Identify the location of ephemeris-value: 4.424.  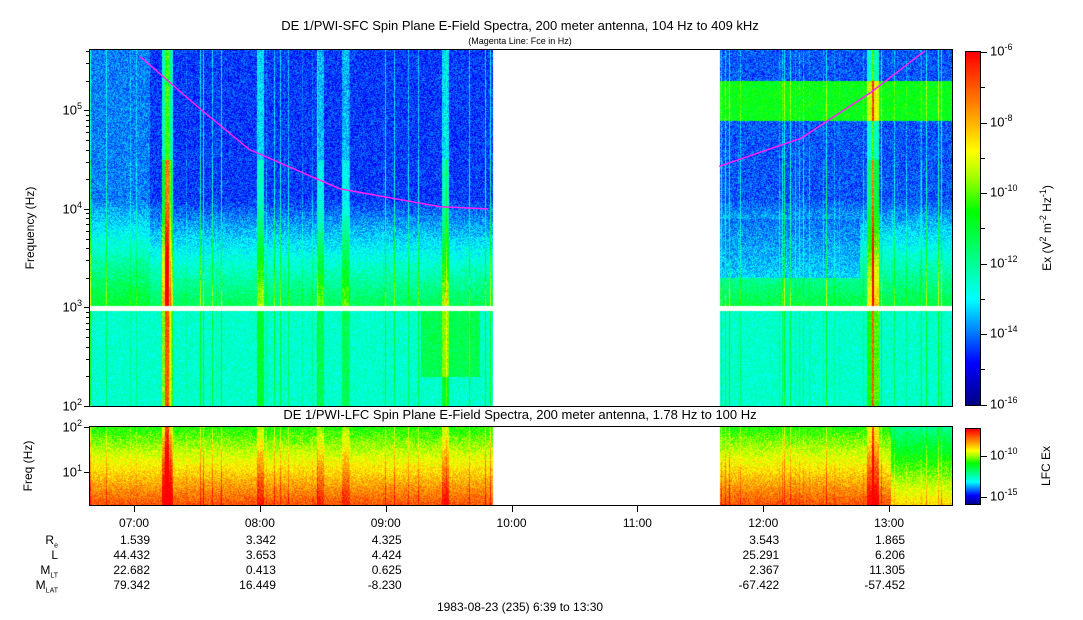
(386, 555).